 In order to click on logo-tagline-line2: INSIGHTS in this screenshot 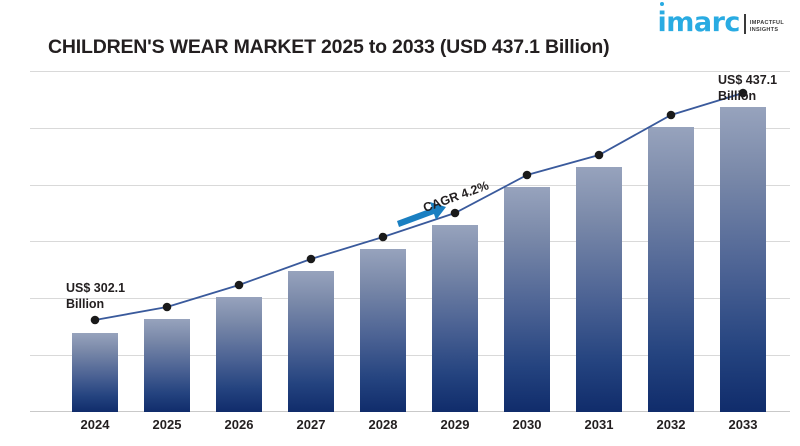, I will do `click(764, 30)`.